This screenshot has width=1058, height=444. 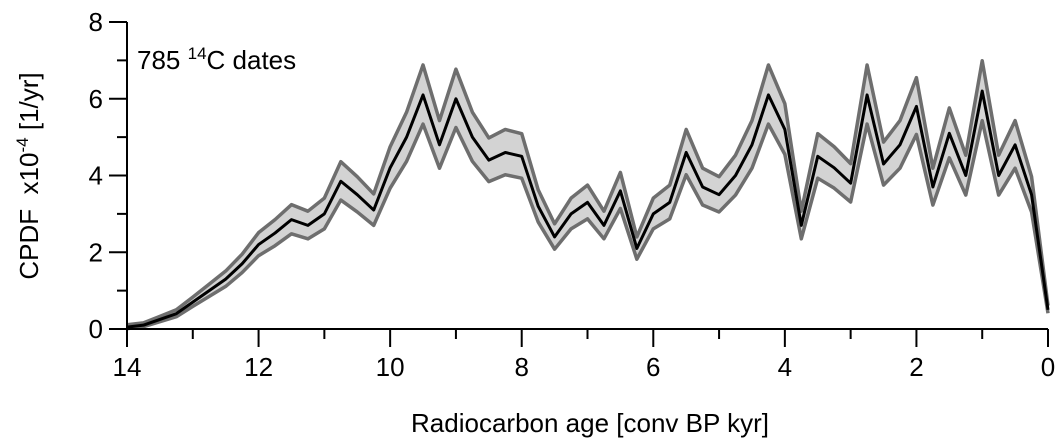 What do you see at coordinates (22, 144) in the screenshot?
I see `y-label-sup: -4` at bounding box center [22, 144].